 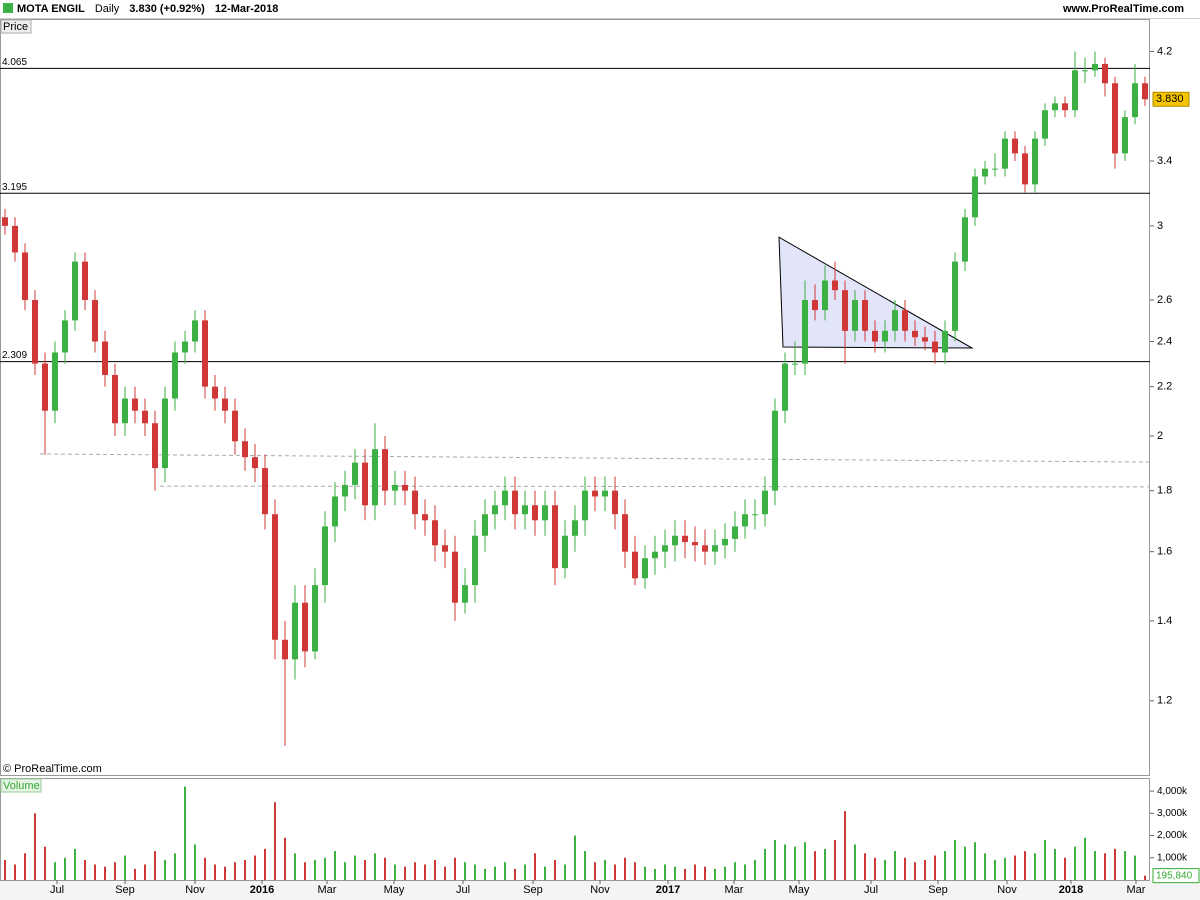 I want to click on icon, so click(x=8, y=8).